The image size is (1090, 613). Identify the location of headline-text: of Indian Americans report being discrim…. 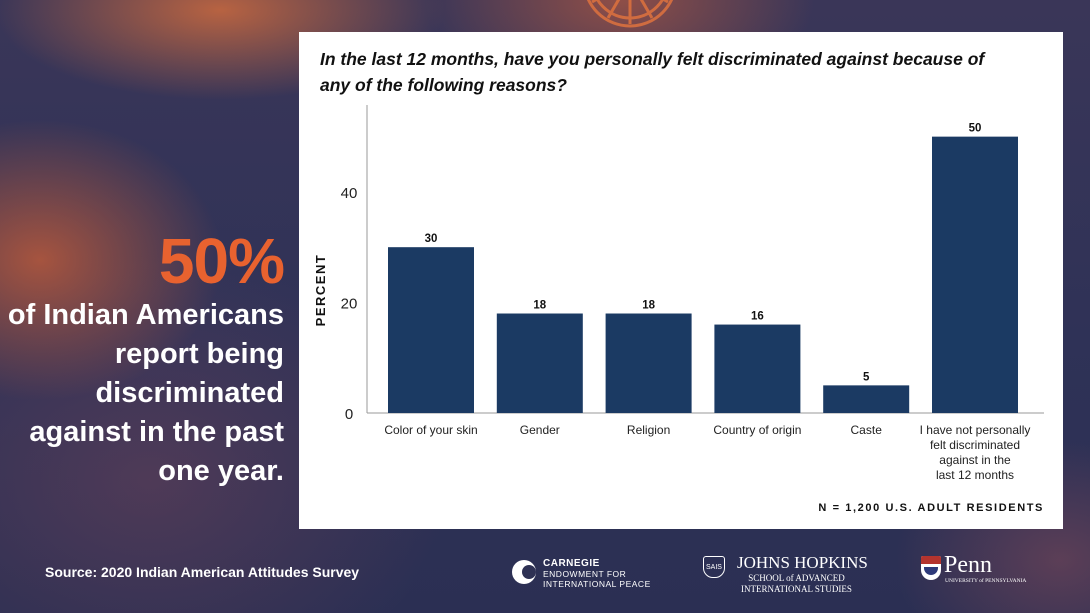
(145, 393).